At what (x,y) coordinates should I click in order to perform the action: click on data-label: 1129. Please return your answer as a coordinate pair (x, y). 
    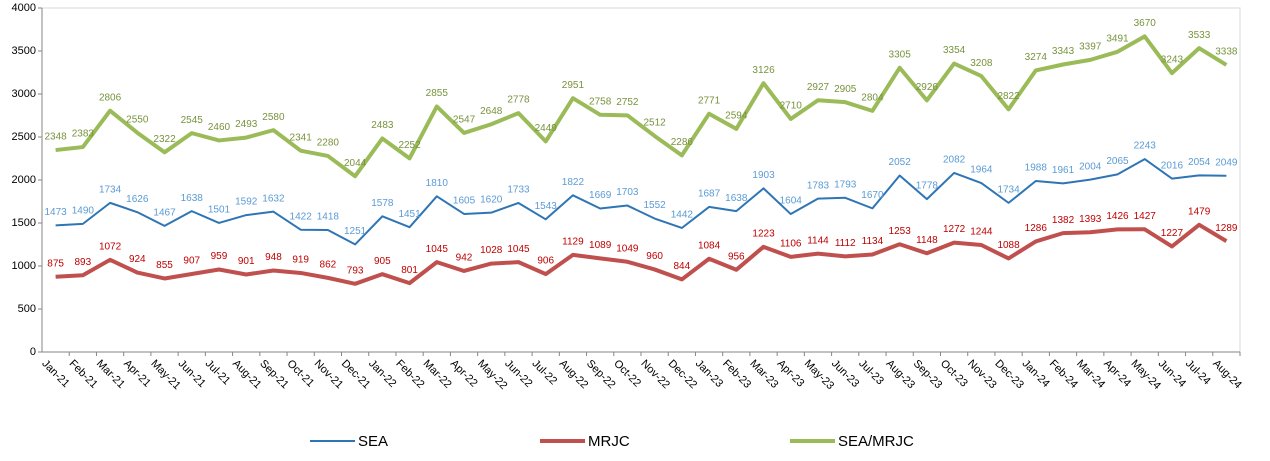
    Looking at the image, I should click on (573, 242).